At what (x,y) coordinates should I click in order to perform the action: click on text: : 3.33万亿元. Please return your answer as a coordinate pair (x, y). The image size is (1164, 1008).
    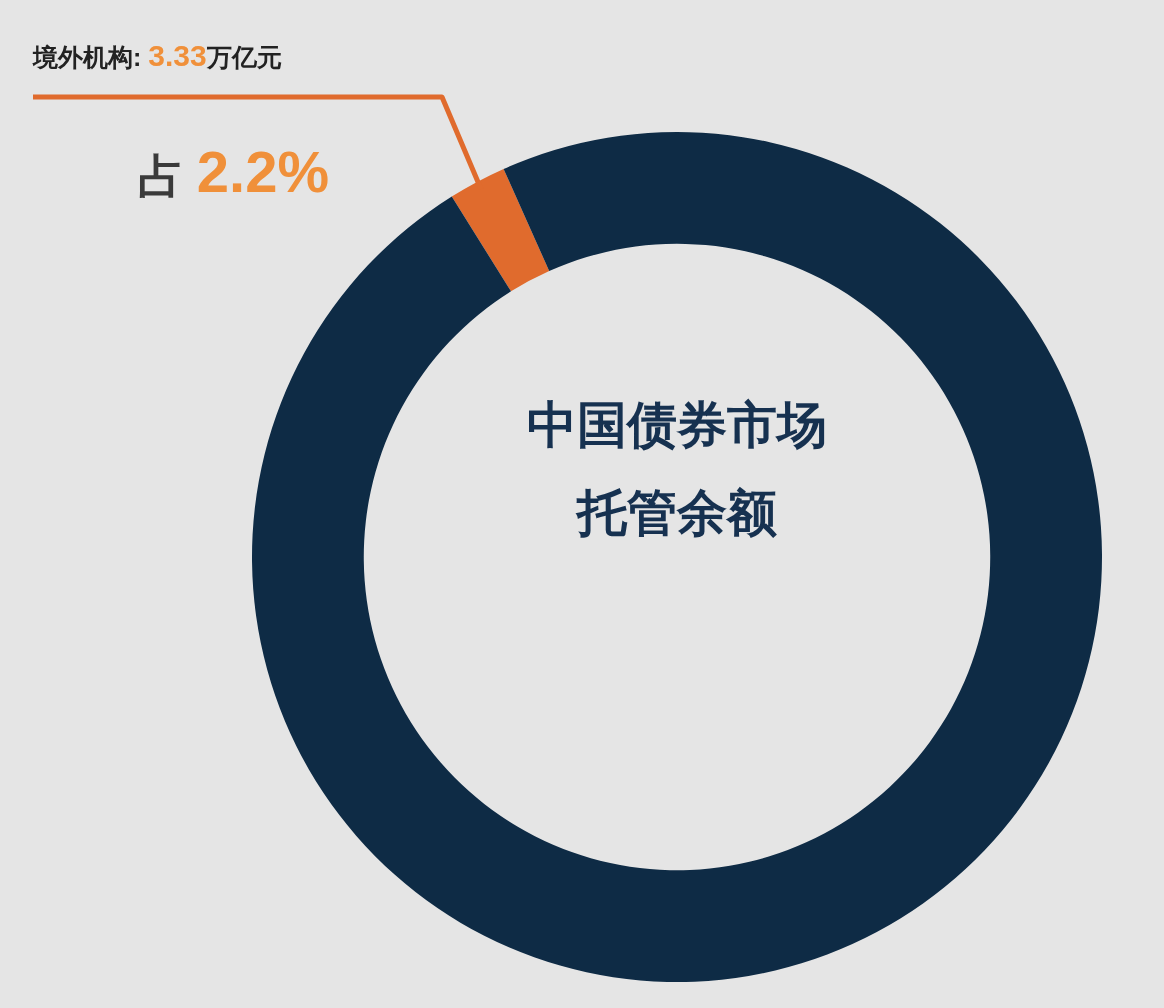
    Looking at the image, I should click on (207, 55).